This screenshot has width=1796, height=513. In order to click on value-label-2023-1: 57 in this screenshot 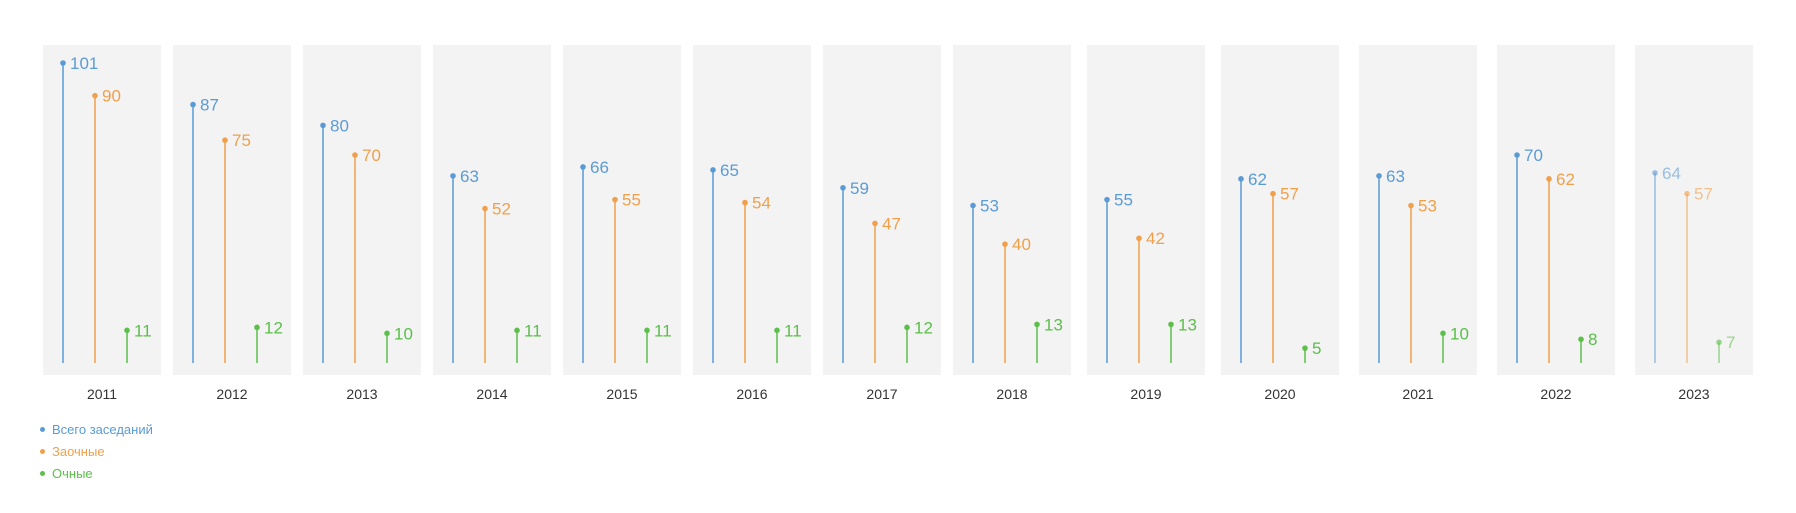, I will do `click(1703, 194)`.